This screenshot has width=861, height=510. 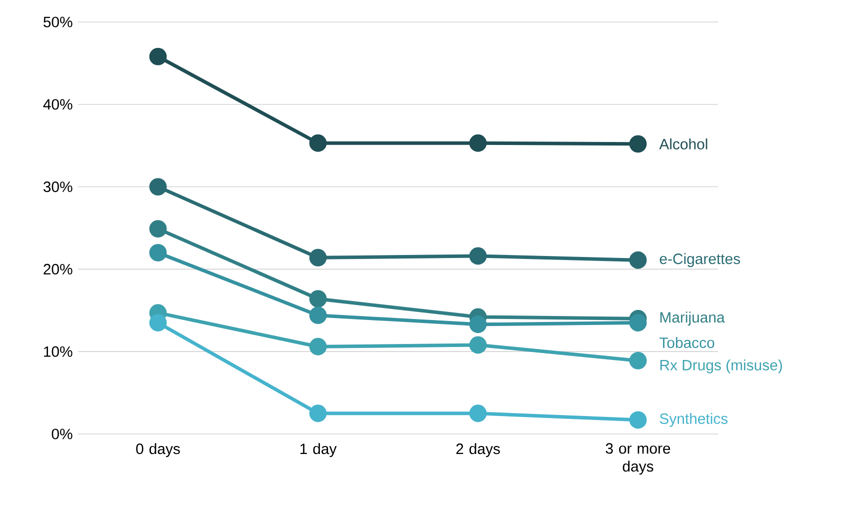 I want to click on y-tick-label: 30%, so click(x=57, y=186).